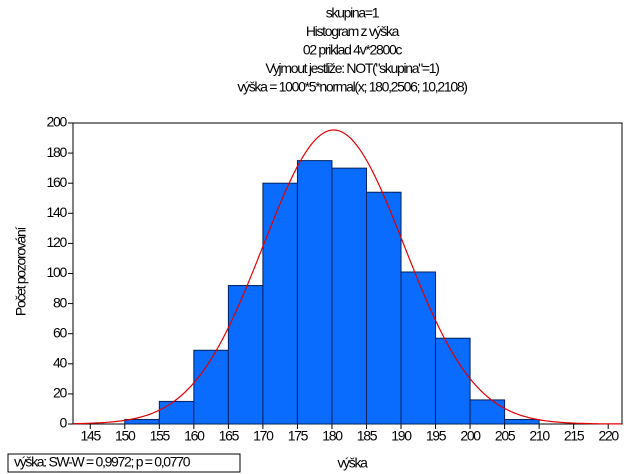  What do you see at coordinates (229, 436) in the screenshot?
I see `x-tick-label: 165` at bounding box center [229, 436].